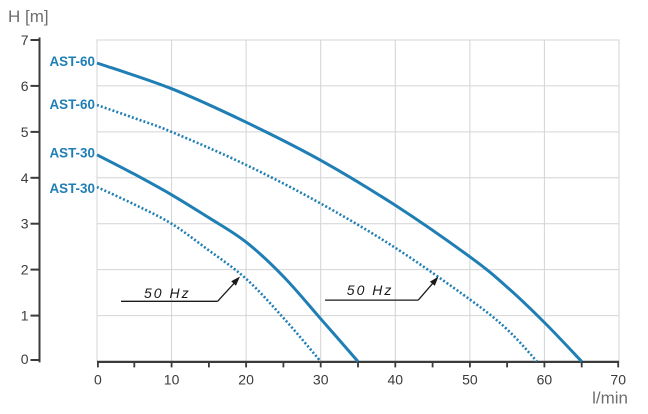  I want to click on svg-text: 70, so click(618, 380).